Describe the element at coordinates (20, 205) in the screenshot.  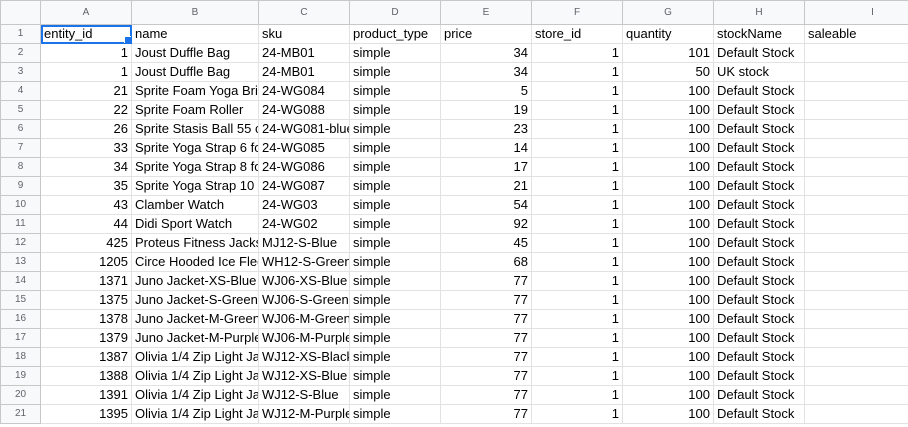
I see `row-header: 10` at that location.